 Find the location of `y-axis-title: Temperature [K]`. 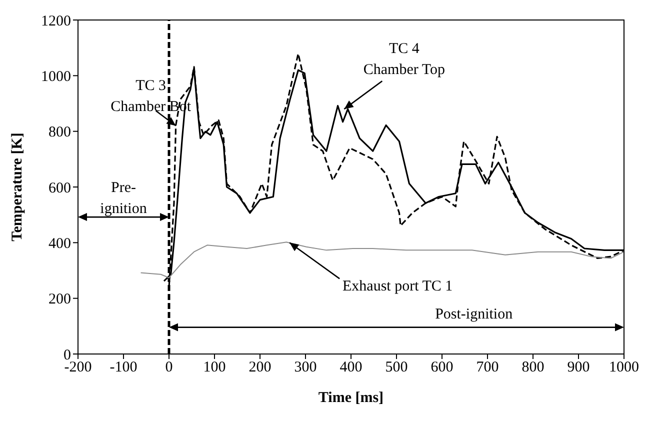

y-axis-title: Temperature [K] is located at coordinates (17, 187).